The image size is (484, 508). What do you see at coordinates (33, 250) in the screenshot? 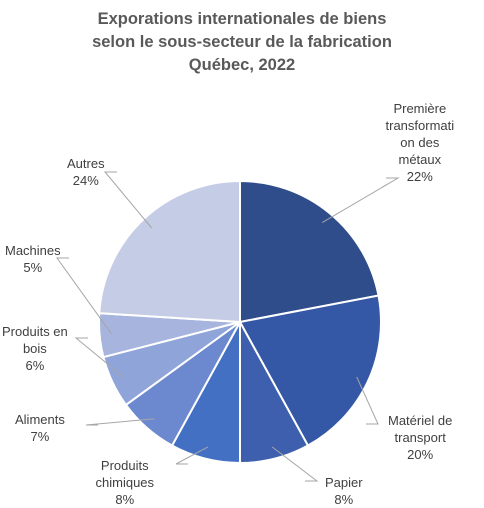
I see `slice-label-line: Machines` at bounding box center [33, 250].